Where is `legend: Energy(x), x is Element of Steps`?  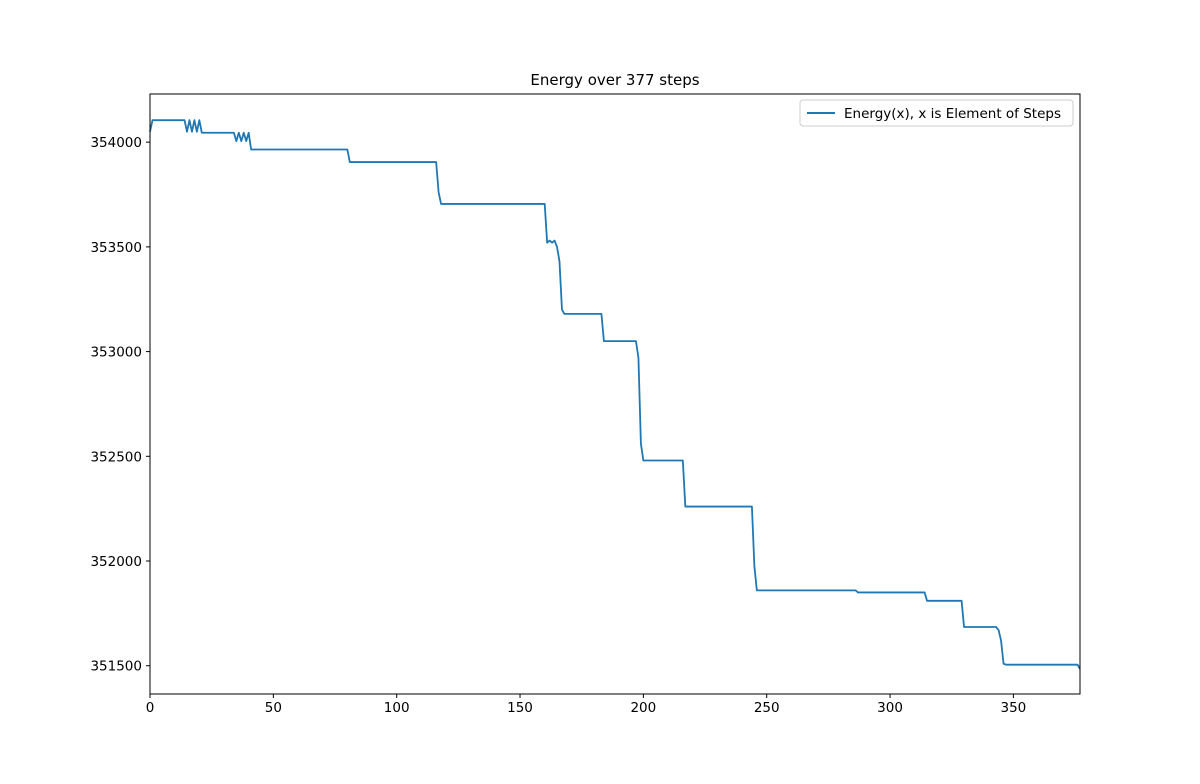
legend: Energy(x), x is Element of Steps is located at coordinates (936, 113).